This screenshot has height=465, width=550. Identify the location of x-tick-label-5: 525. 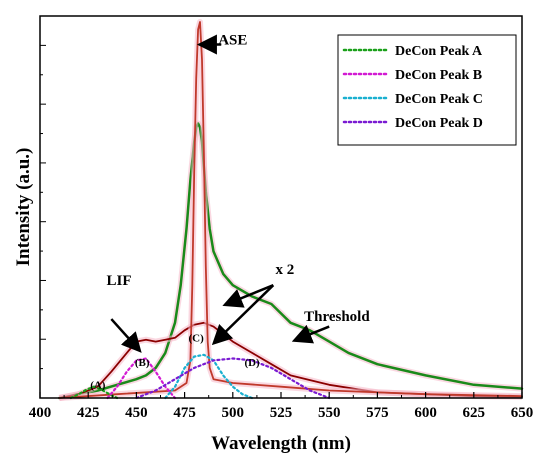
(281, 413).